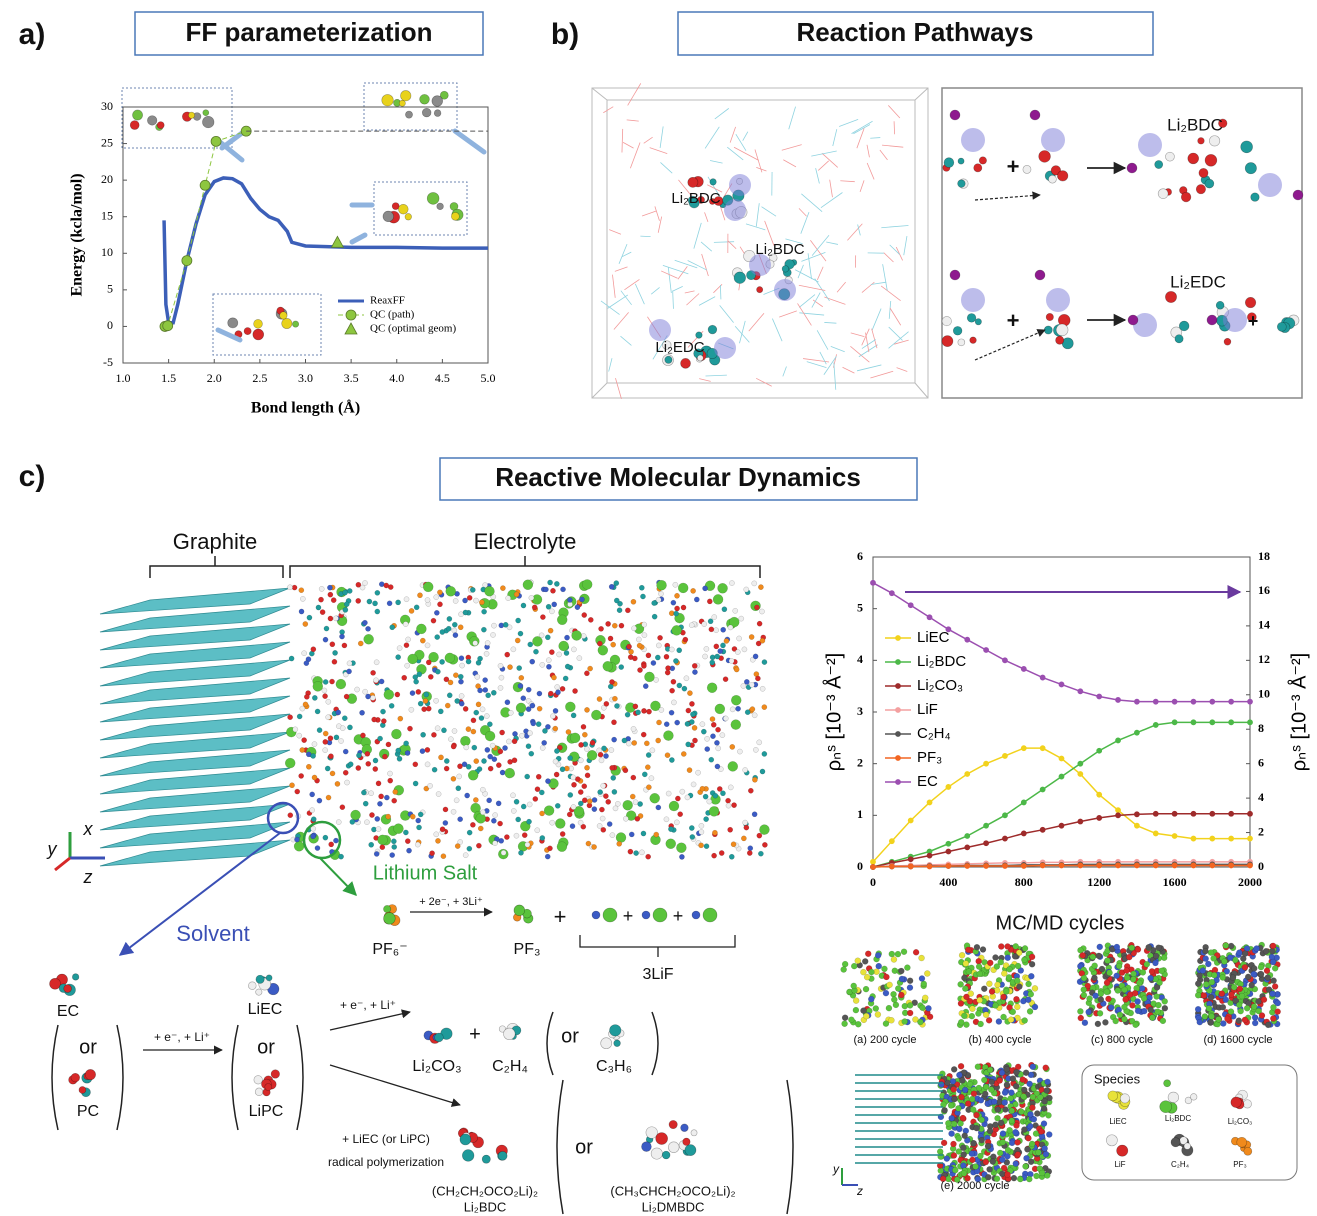 The width and height of the screenshot is (1317, 1216). What do you see at coordinates (898, 782) in the screenshot?
I see `legend-marker` at bounding box center [898, 782].